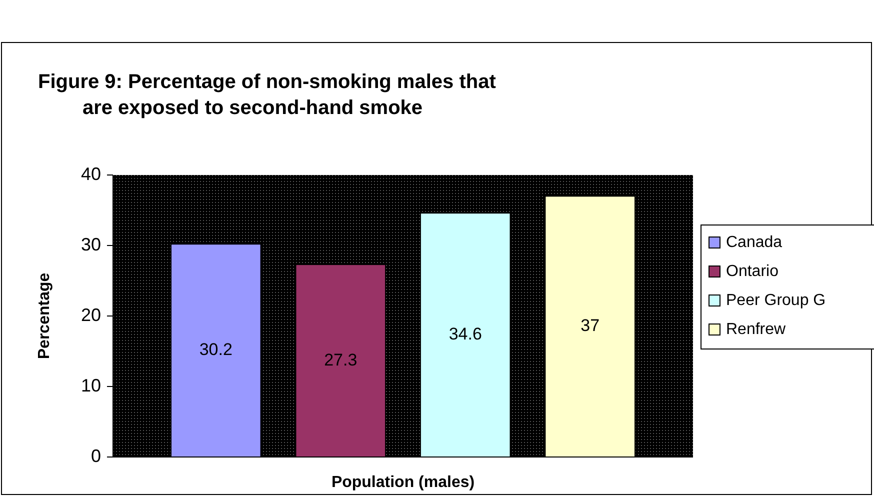  I want to click on y-tick-label: 40, so click(90, 174).